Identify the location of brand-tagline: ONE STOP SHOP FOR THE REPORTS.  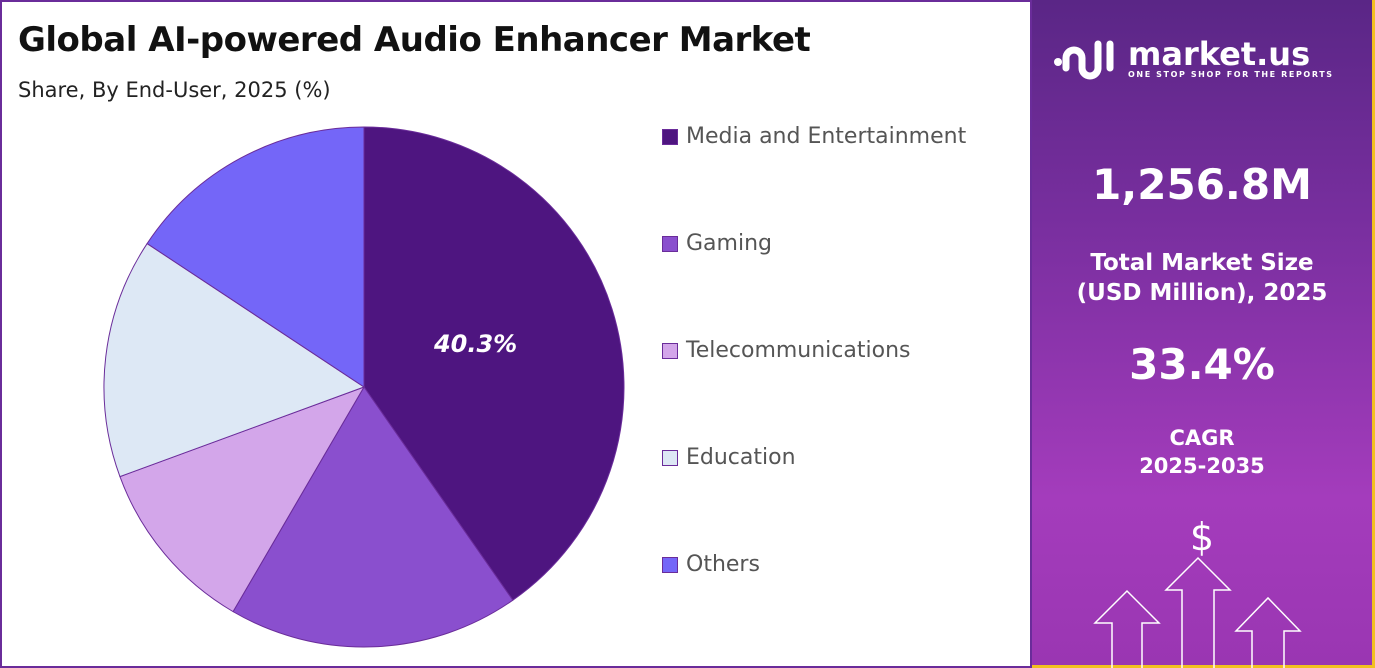
(1231, 74).